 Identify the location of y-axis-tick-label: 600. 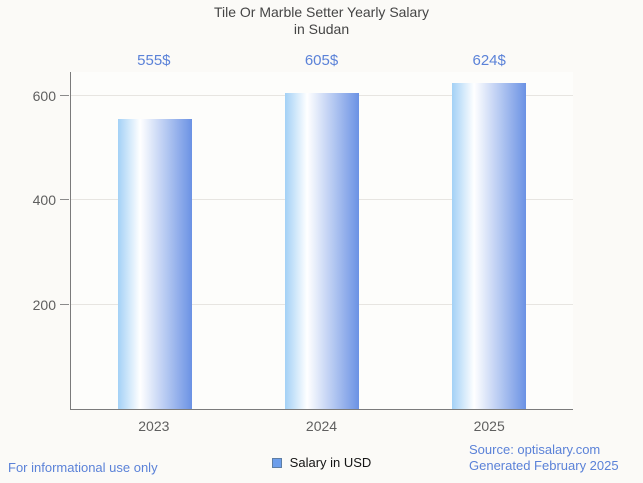
(44, 96).